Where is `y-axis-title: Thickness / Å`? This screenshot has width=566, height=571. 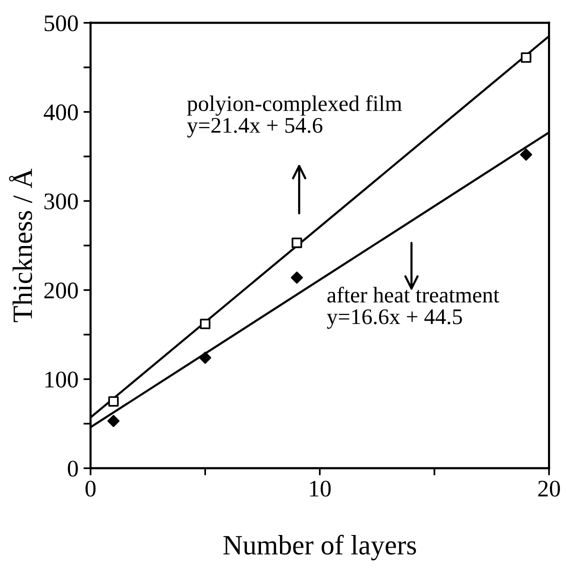 y-axis-title: Thickness / Å is located at coordinates (20, 245).